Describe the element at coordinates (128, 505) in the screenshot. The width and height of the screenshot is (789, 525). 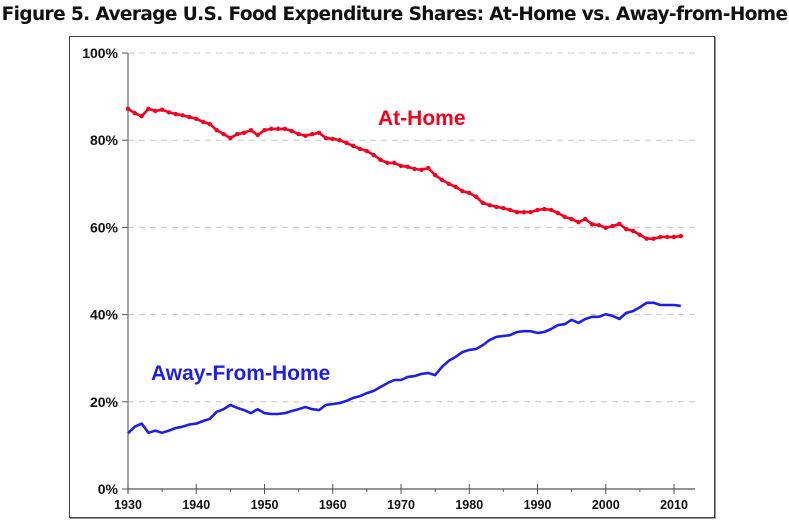
I see `x-tick-label: 1930` at that location.